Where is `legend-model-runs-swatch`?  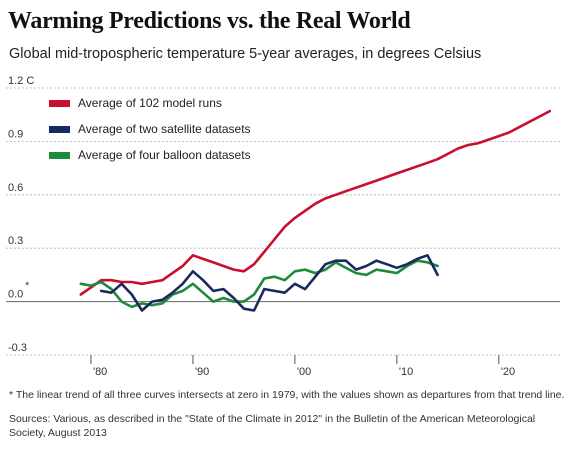
legend-model-runs-swatch is located at coordinates (59, 103).